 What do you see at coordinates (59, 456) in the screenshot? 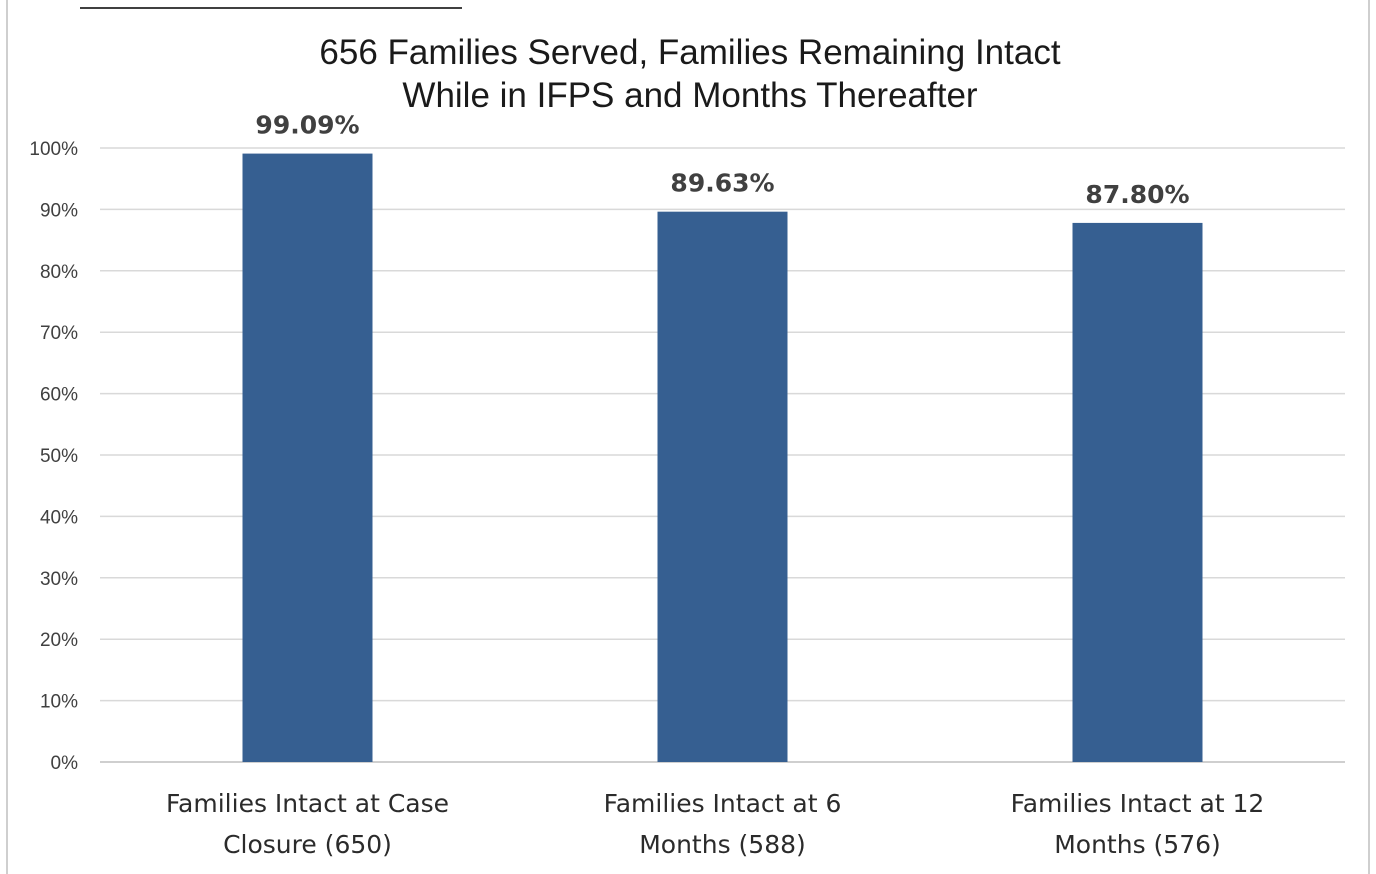
I see `y-tick-label: 50%` at bounding box center [59, 456].